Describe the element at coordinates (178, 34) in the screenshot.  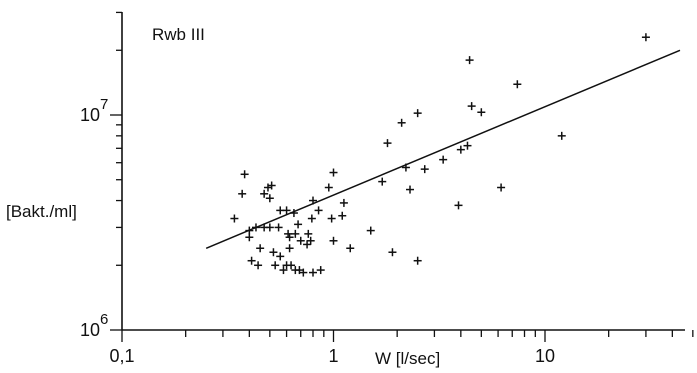
I see `chart-title: Rwb III` at that location.